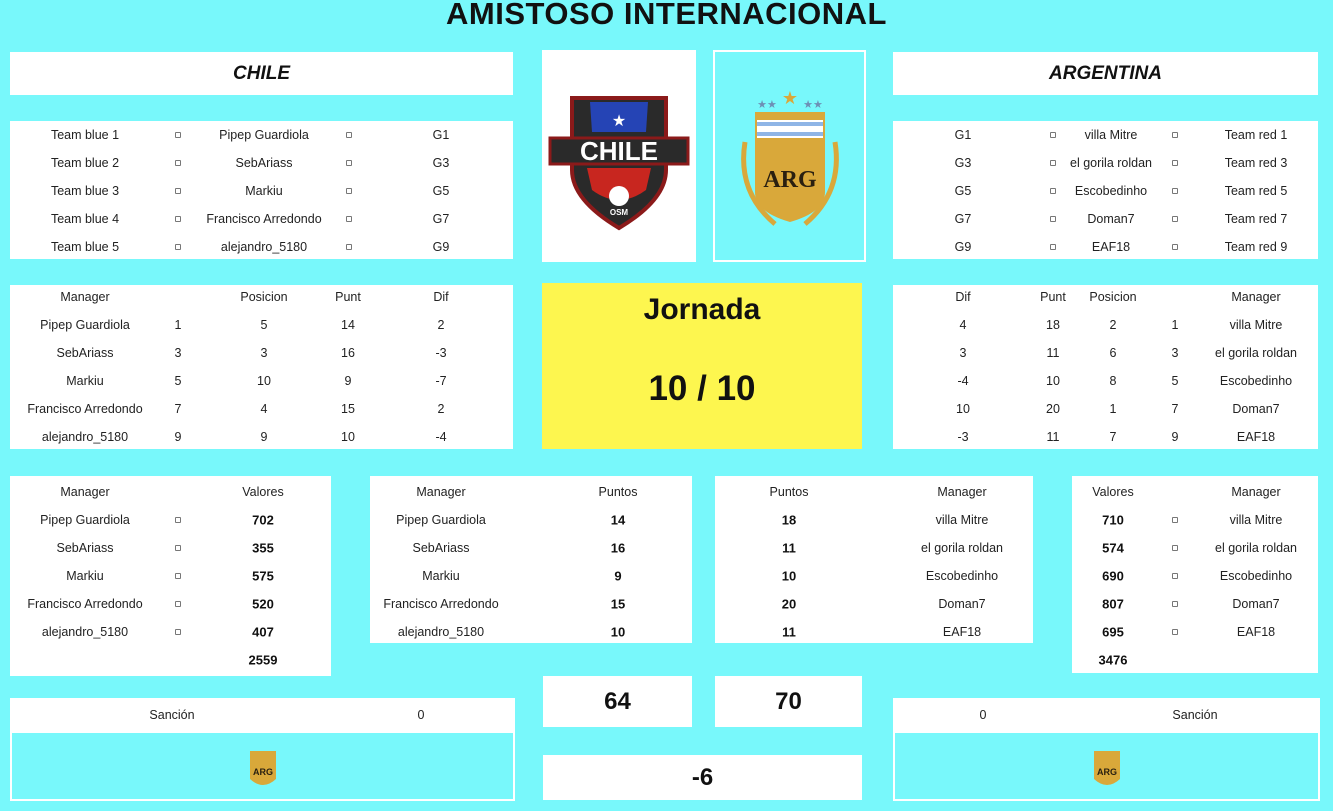 The height and width of the screenshot is (811, 1333). What do you see at coordinates (1113, 548) in the screenshot?
I see `table-cell: 574` at bounding box center [1113, 548].